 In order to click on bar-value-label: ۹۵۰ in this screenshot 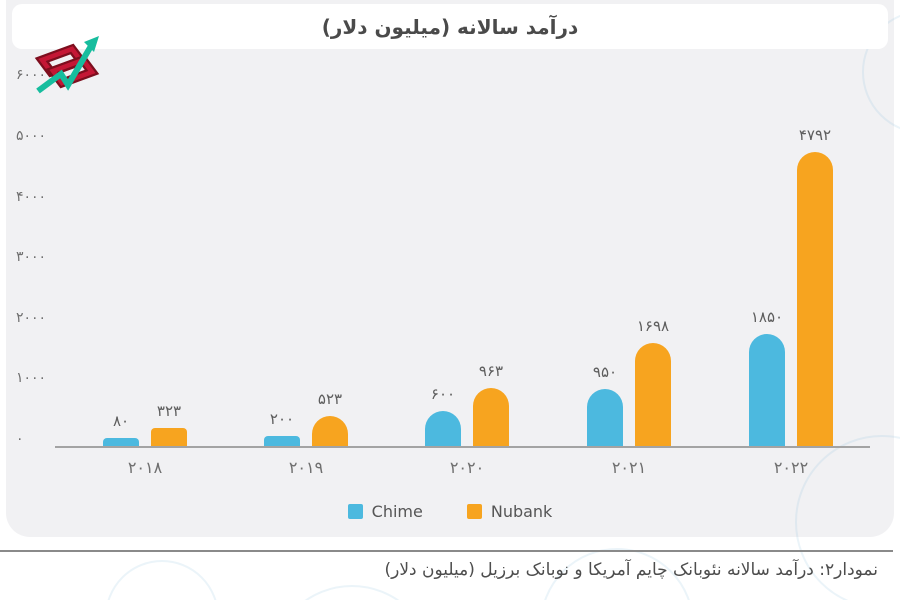, I will do `click(605, 372)`.